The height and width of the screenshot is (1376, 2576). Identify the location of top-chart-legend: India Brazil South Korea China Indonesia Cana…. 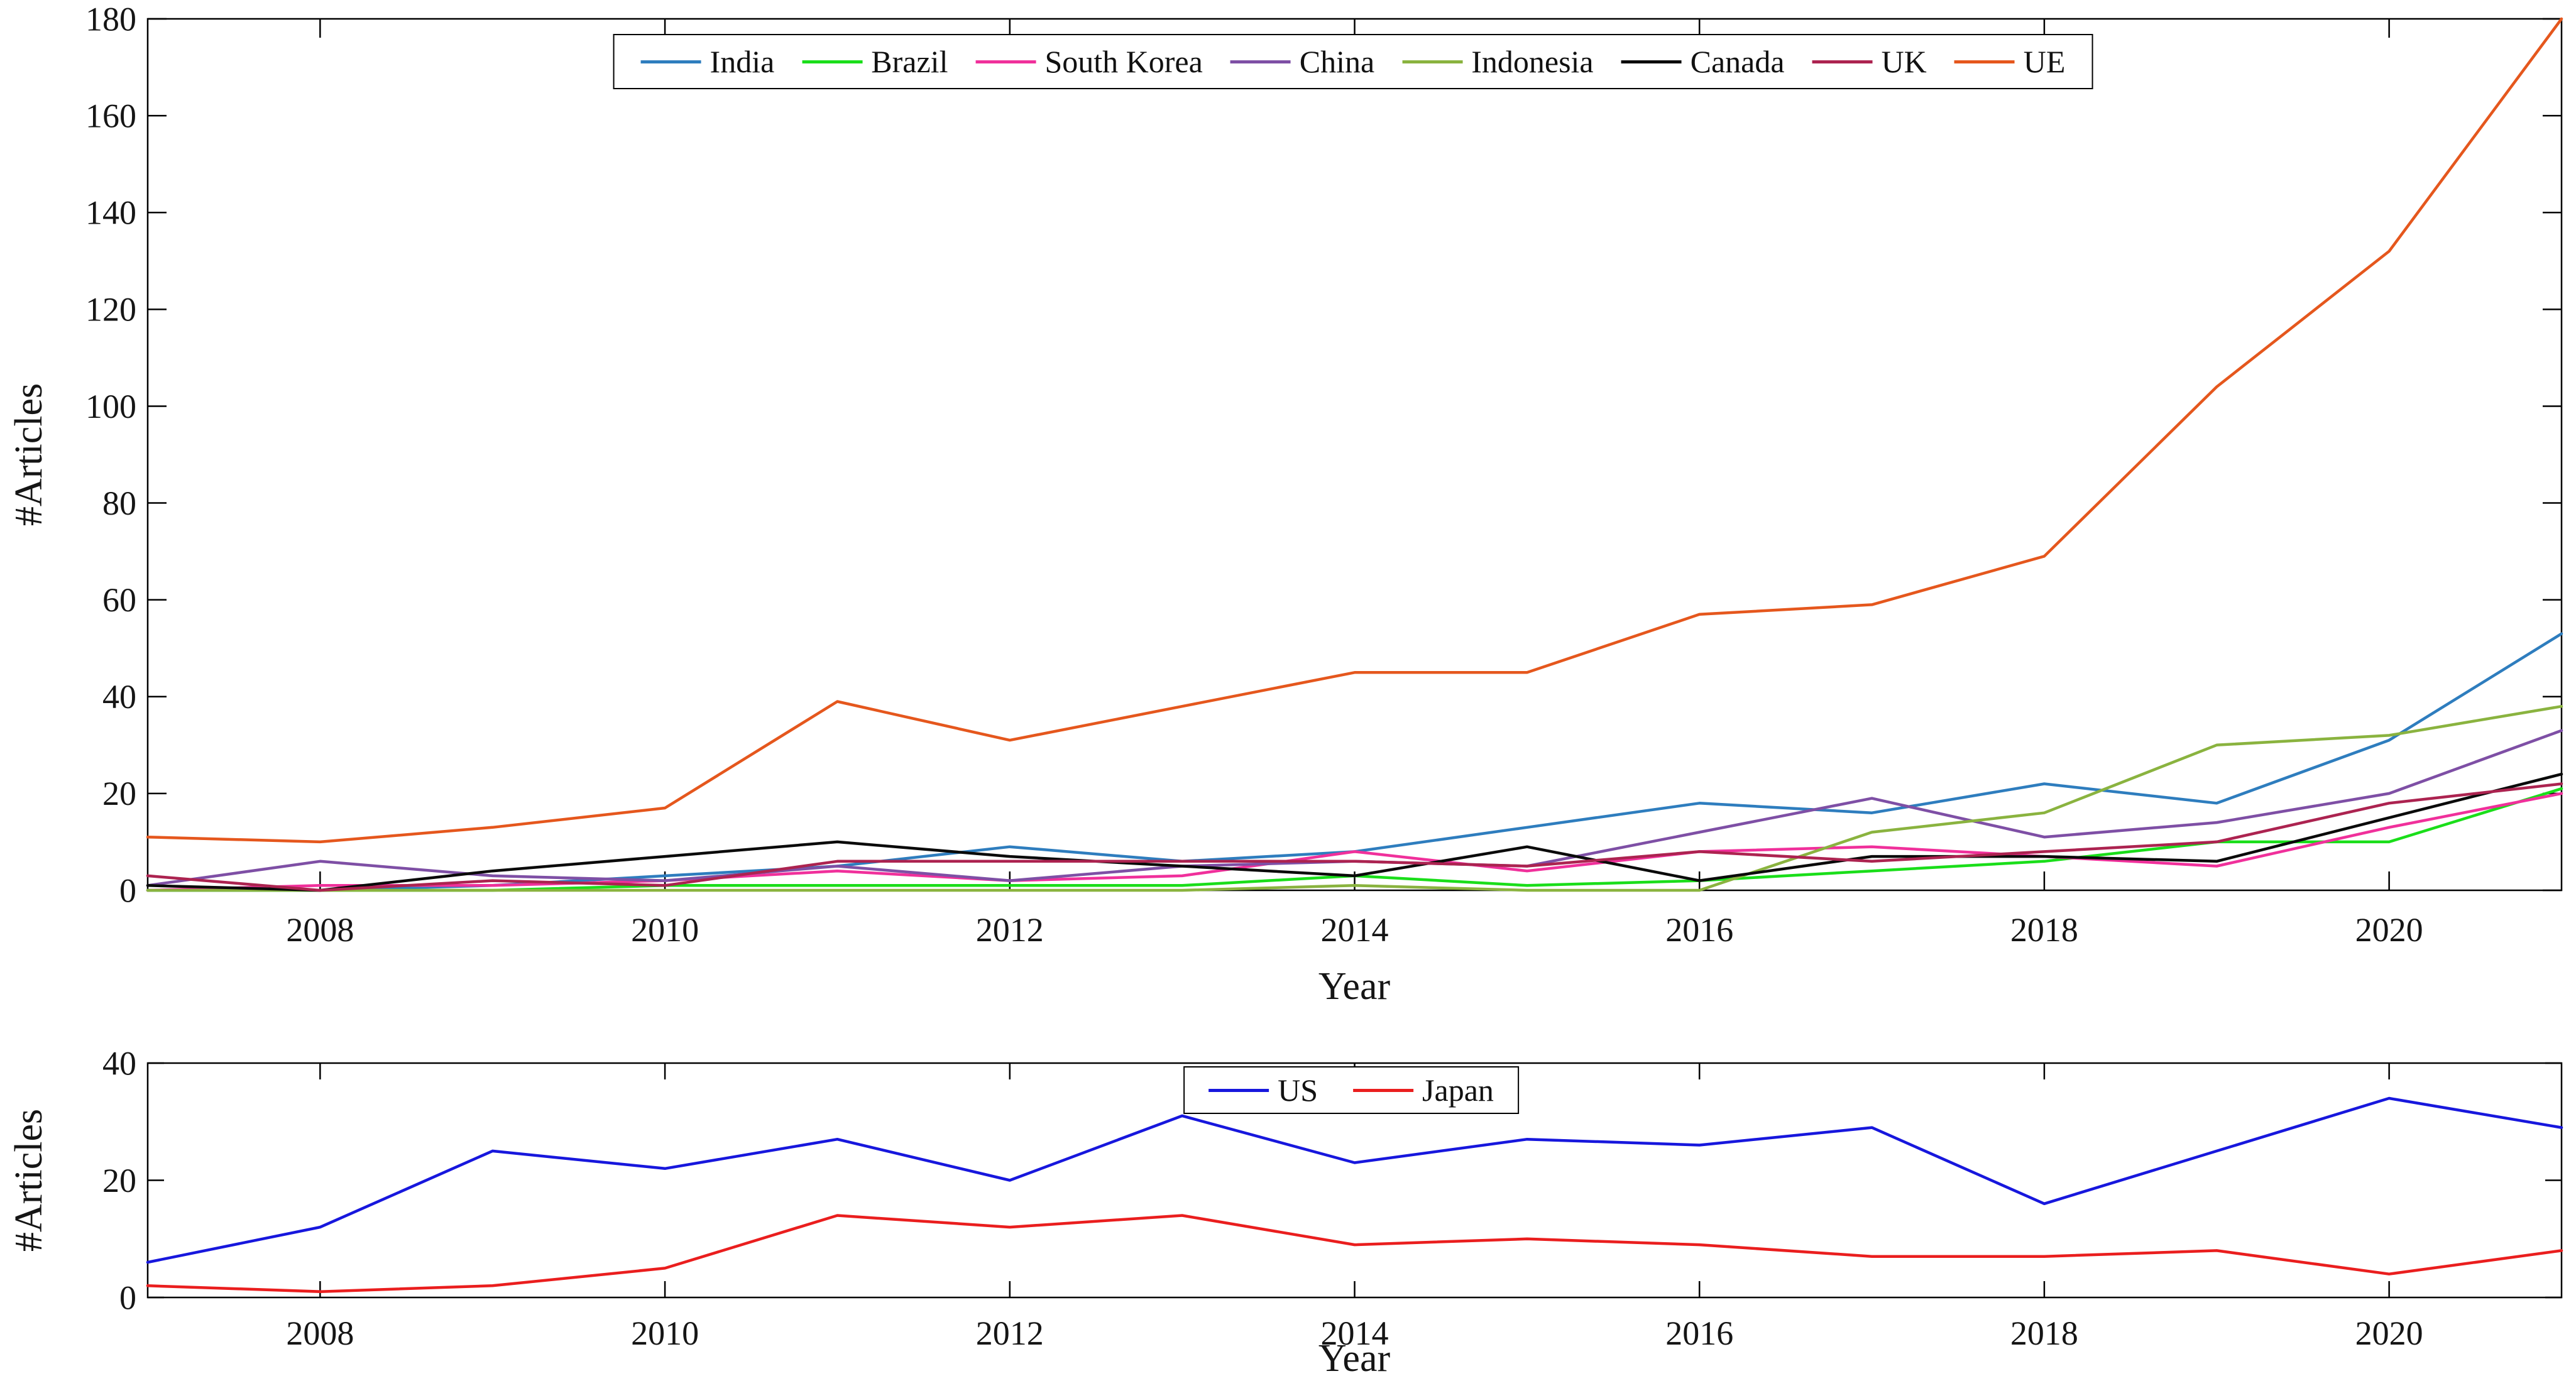
(1353, 62).